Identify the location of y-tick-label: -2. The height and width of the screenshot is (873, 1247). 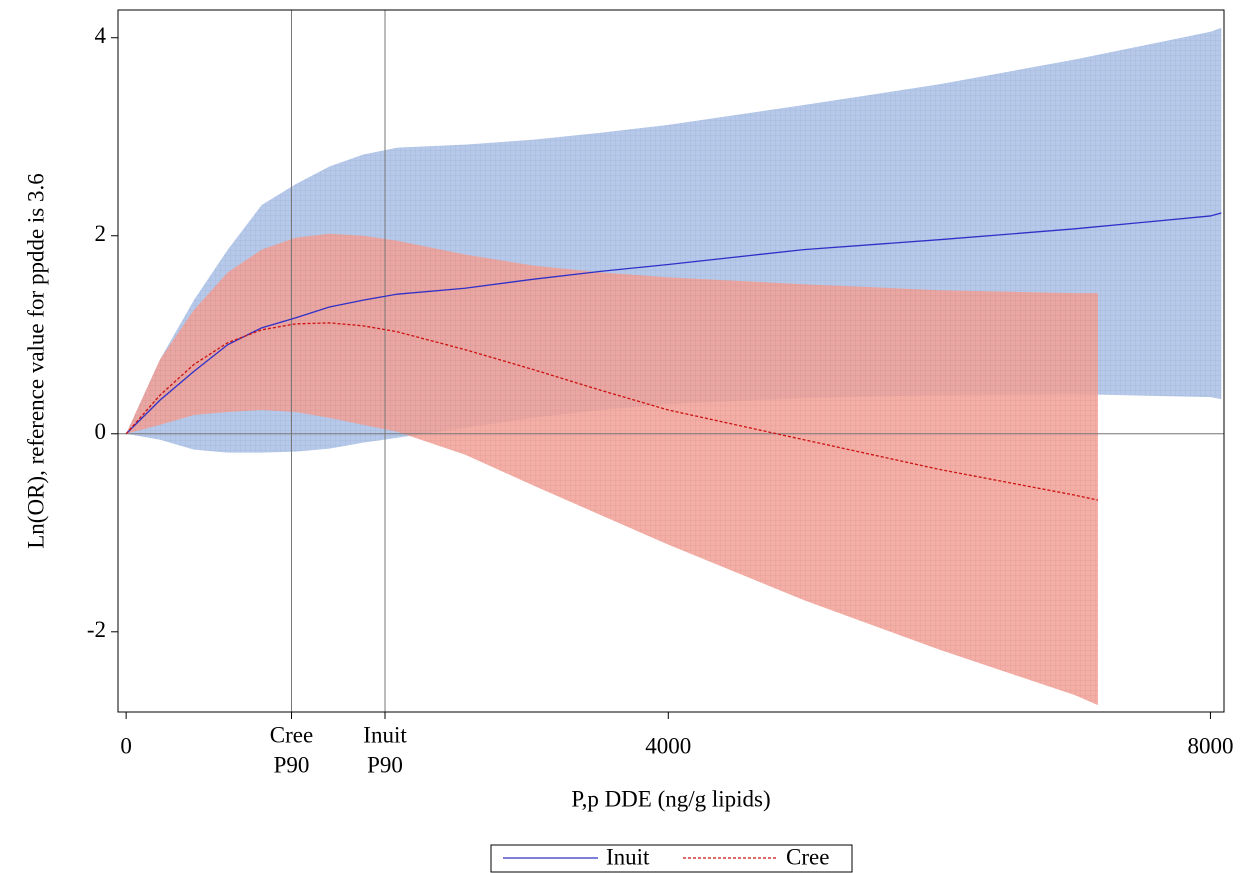
(96, 629).